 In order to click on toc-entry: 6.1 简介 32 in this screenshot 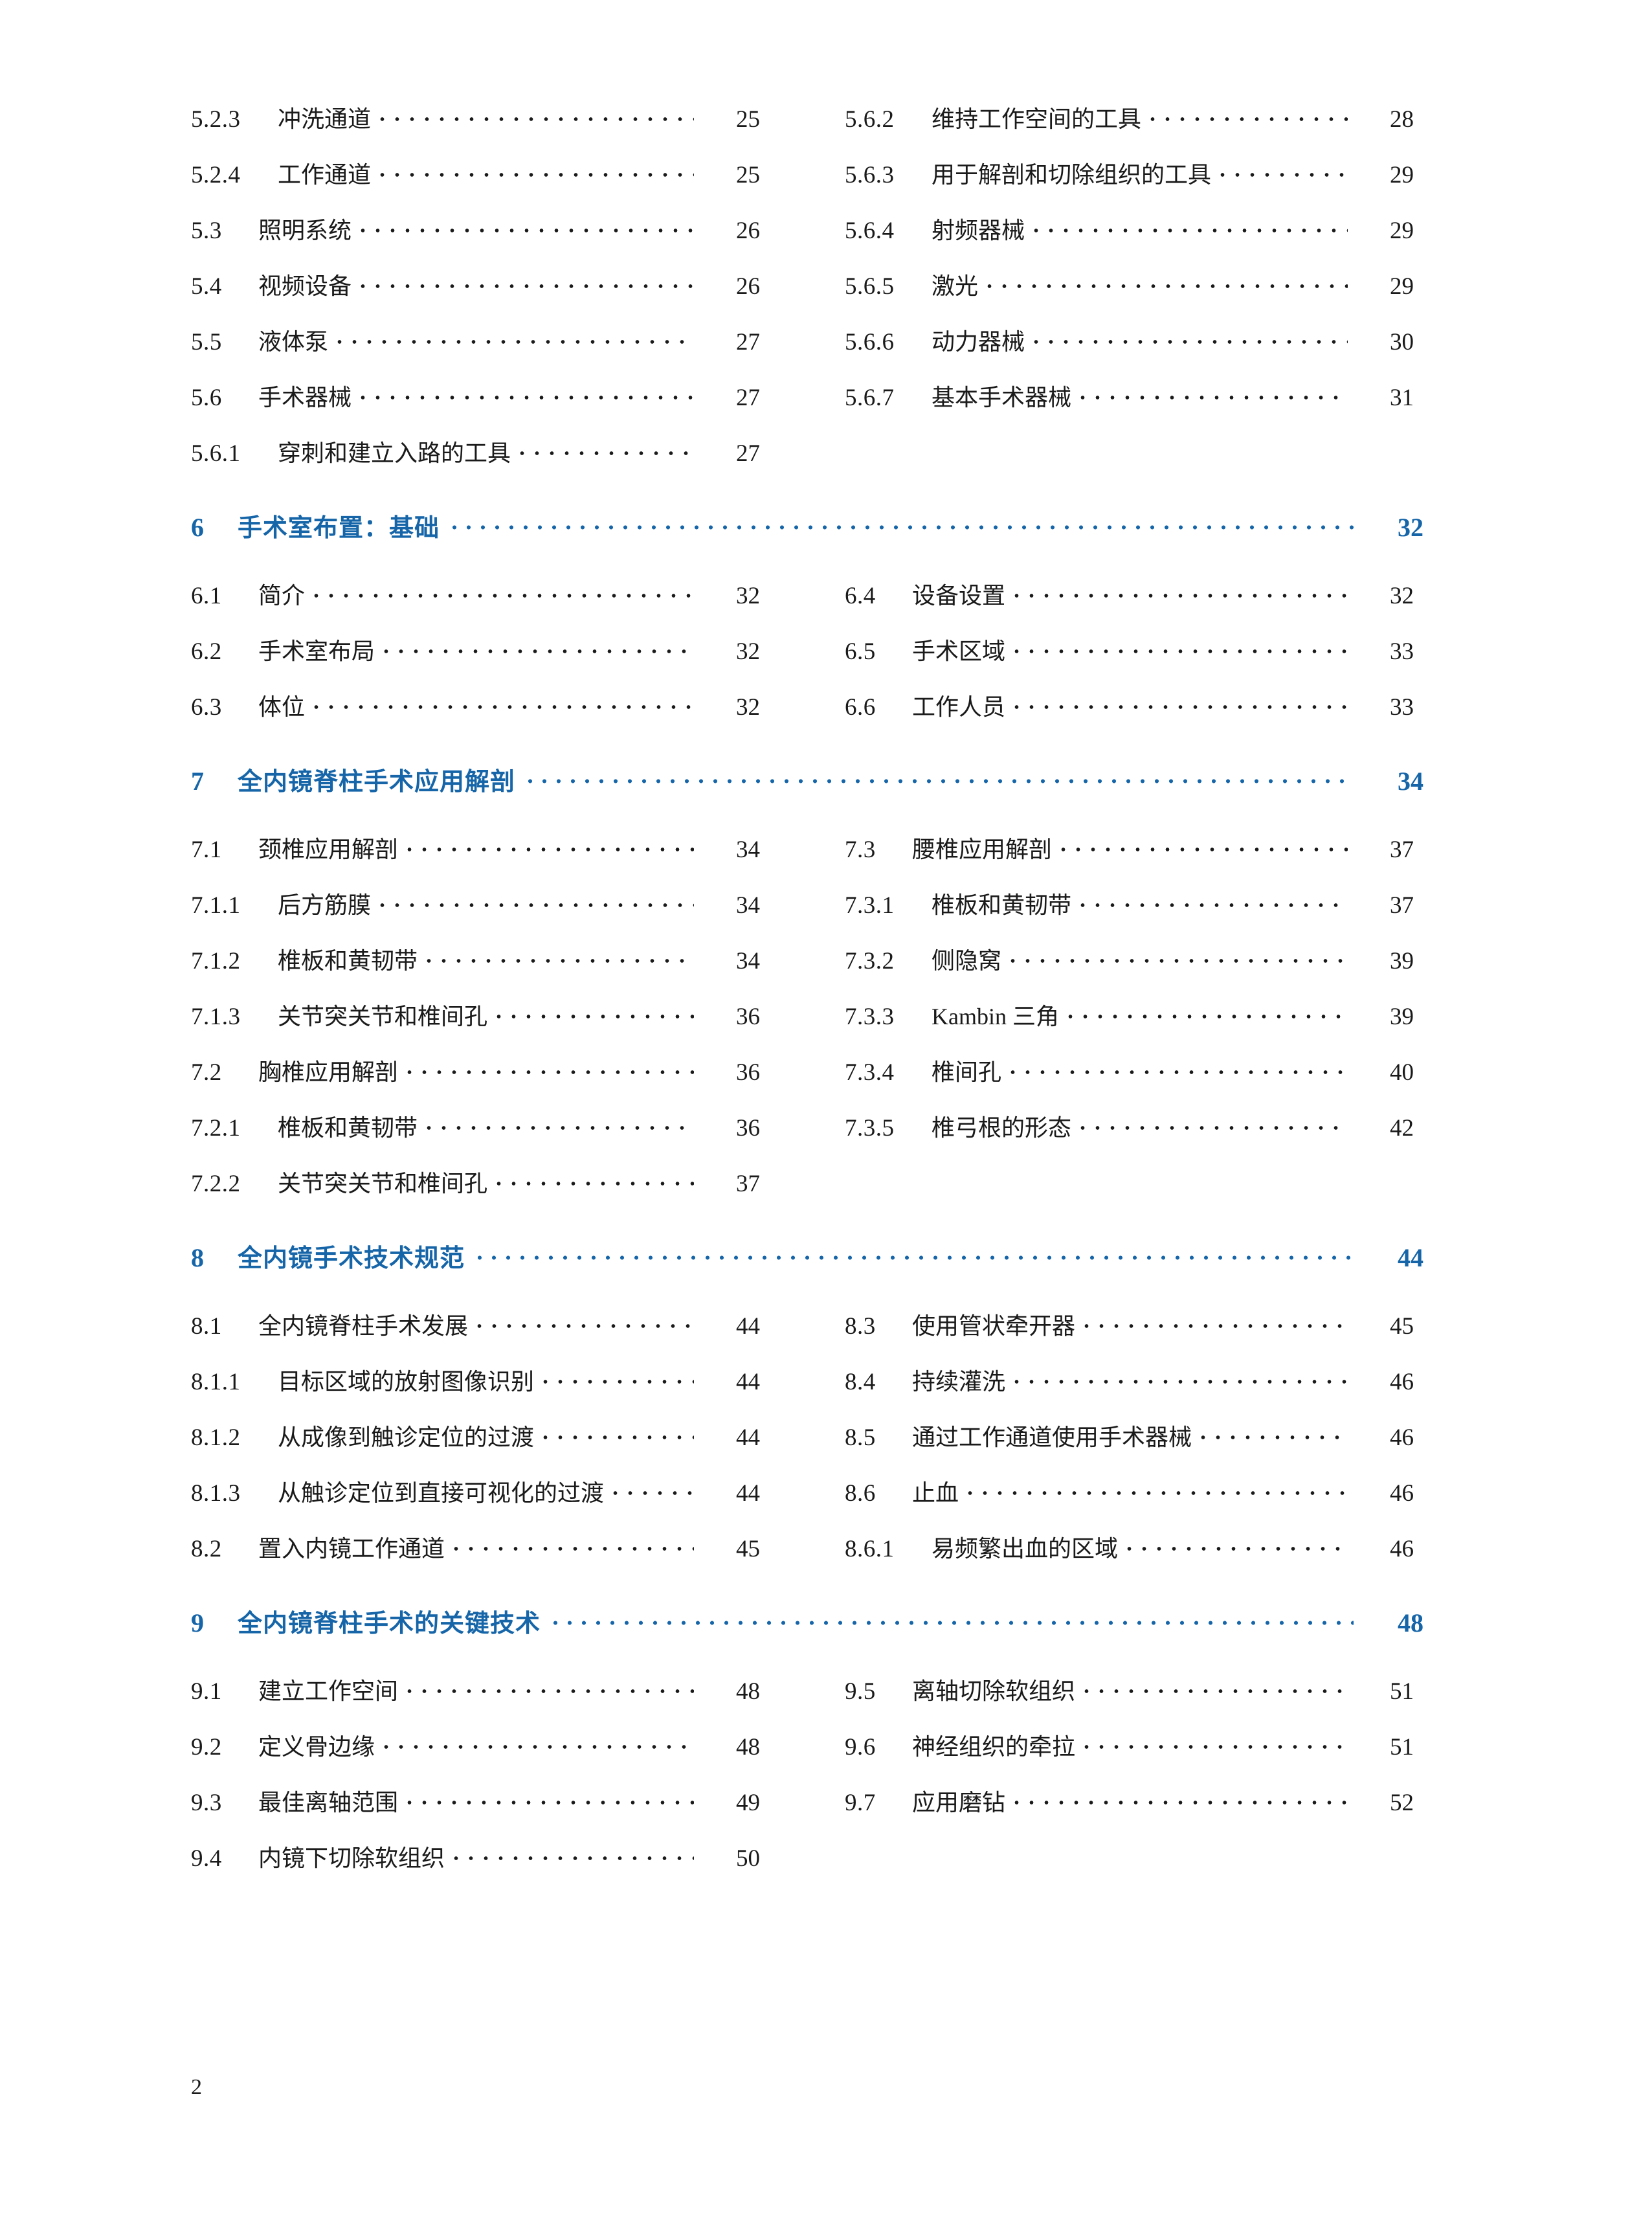, I will do `click(477, 608)`.